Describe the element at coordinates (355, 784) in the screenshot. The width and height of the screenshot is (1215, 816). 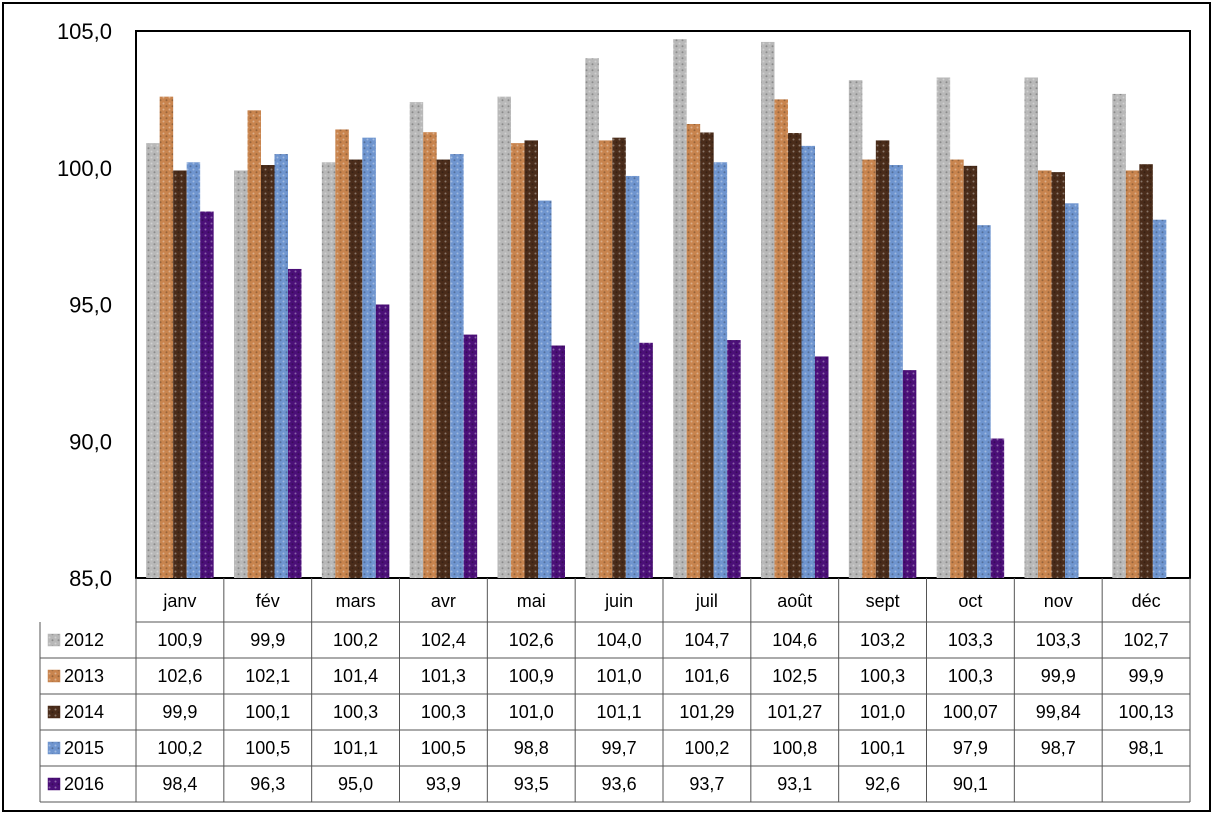
I see `data-label: 95,0` at that location.